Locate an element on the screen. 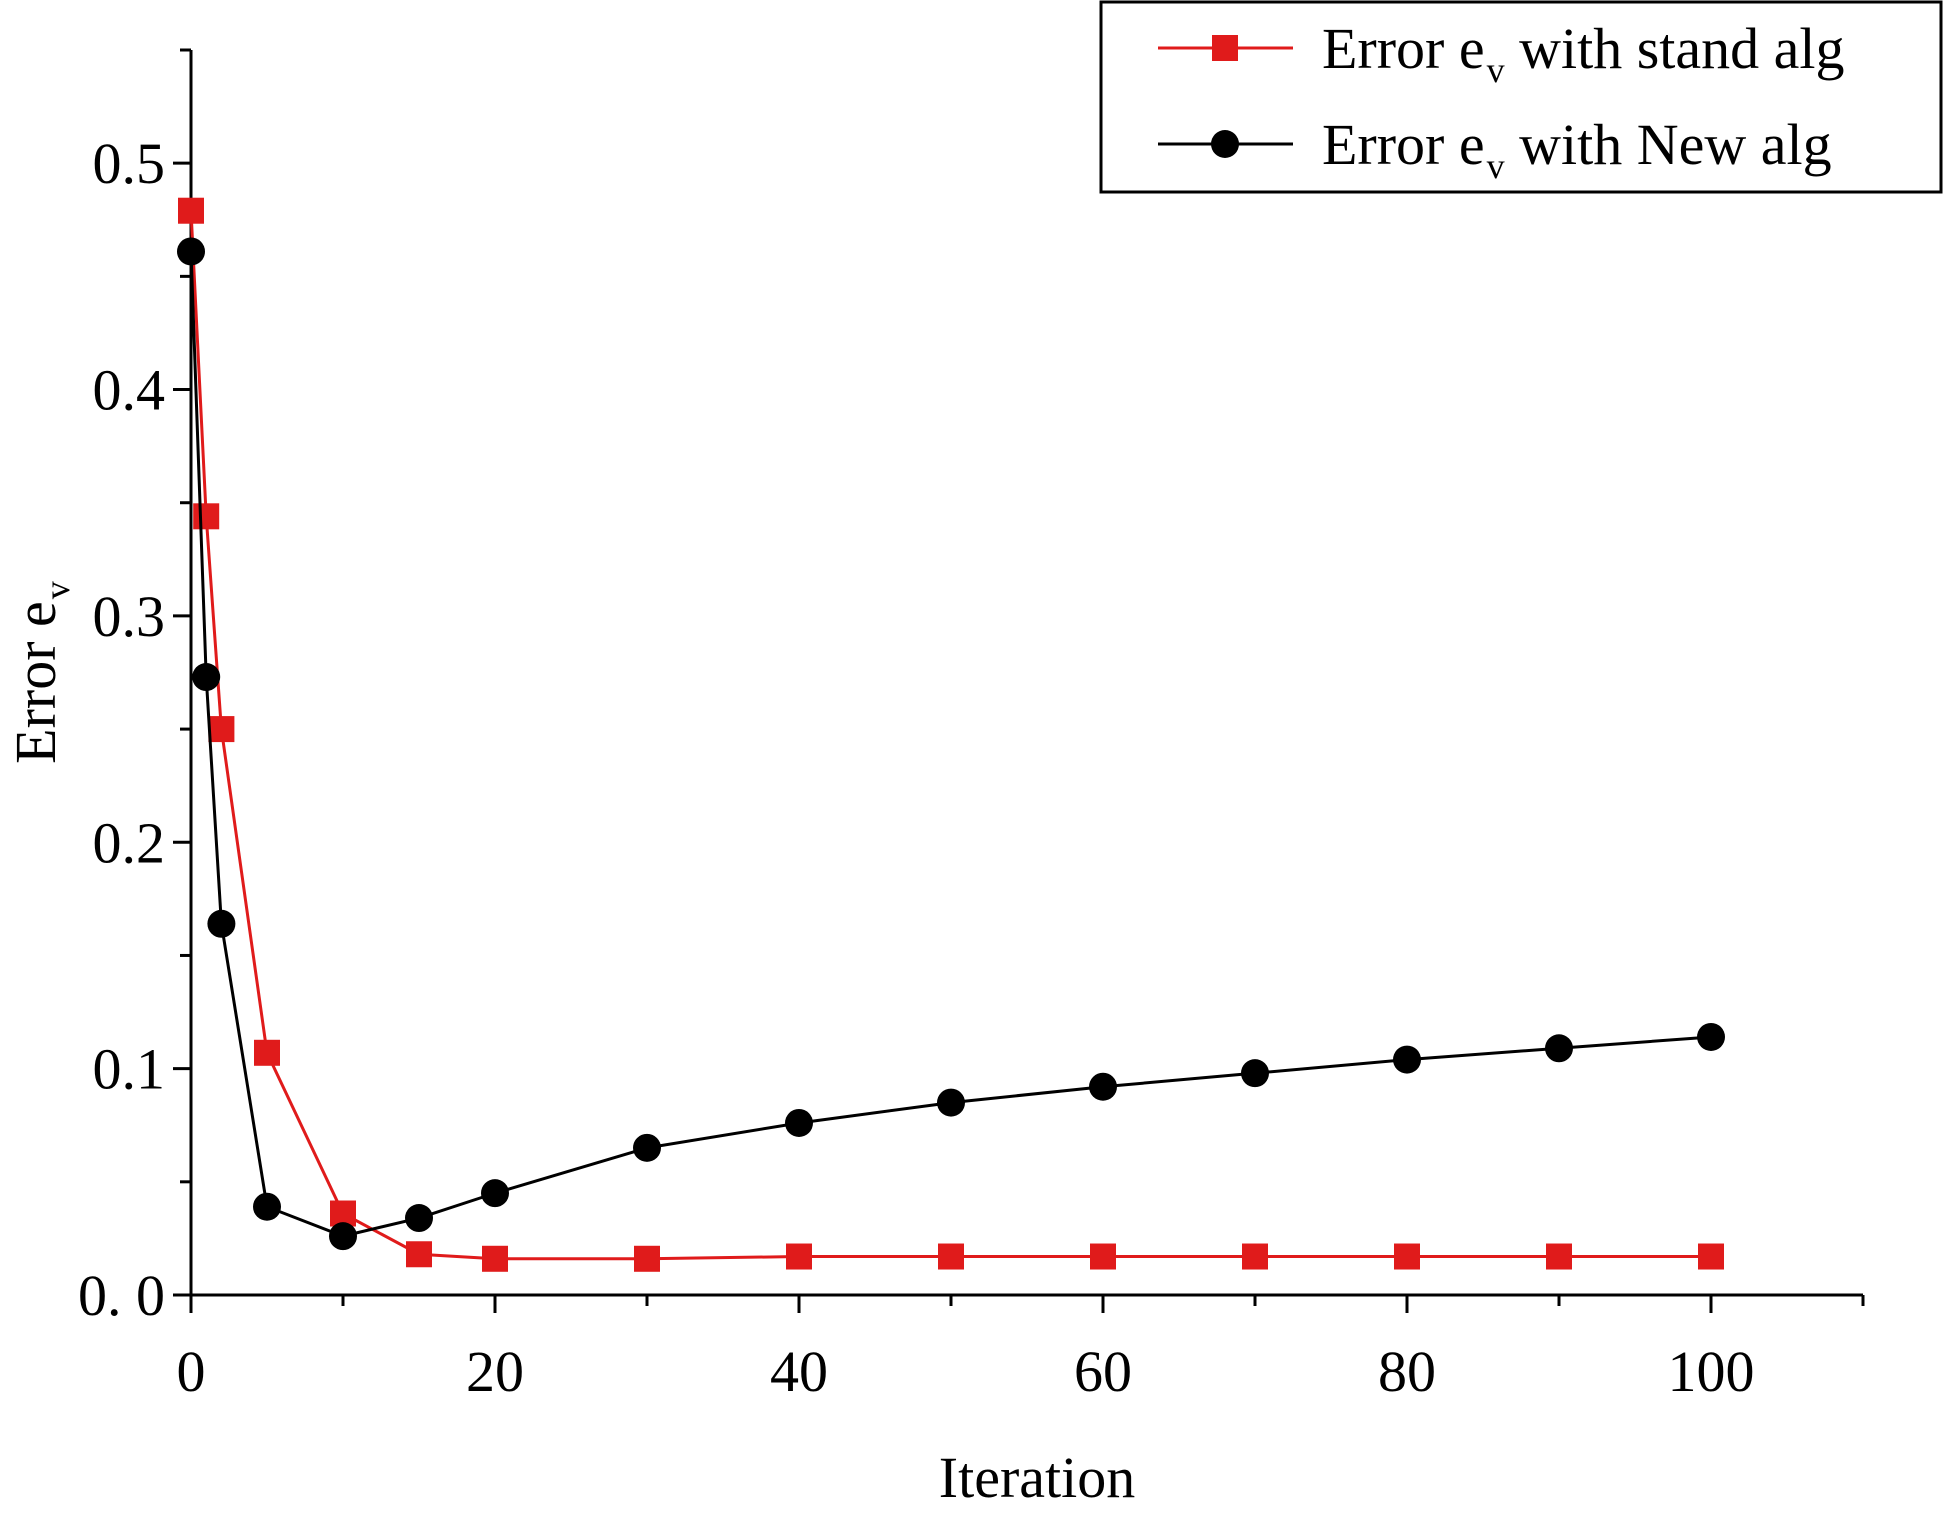 The height and width of the screenshot is (1519, 1943). legend-box is located at coordinates (1521, 97).